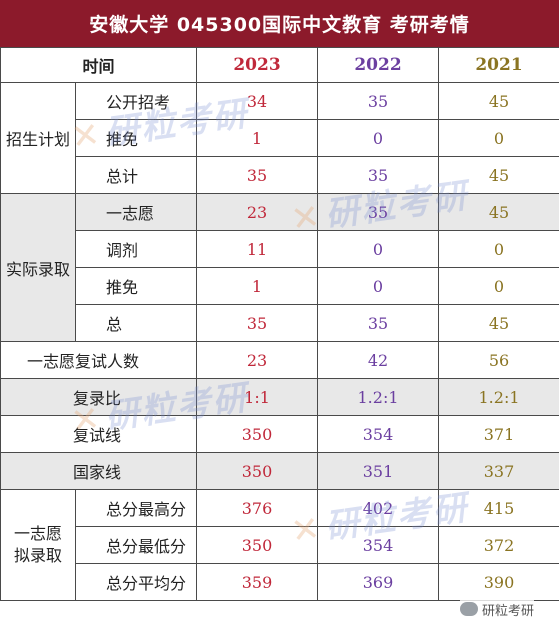 This screenshot has height=629, width=559. I want to click on table-row: 总计 35 35 45, so click(280, 175).